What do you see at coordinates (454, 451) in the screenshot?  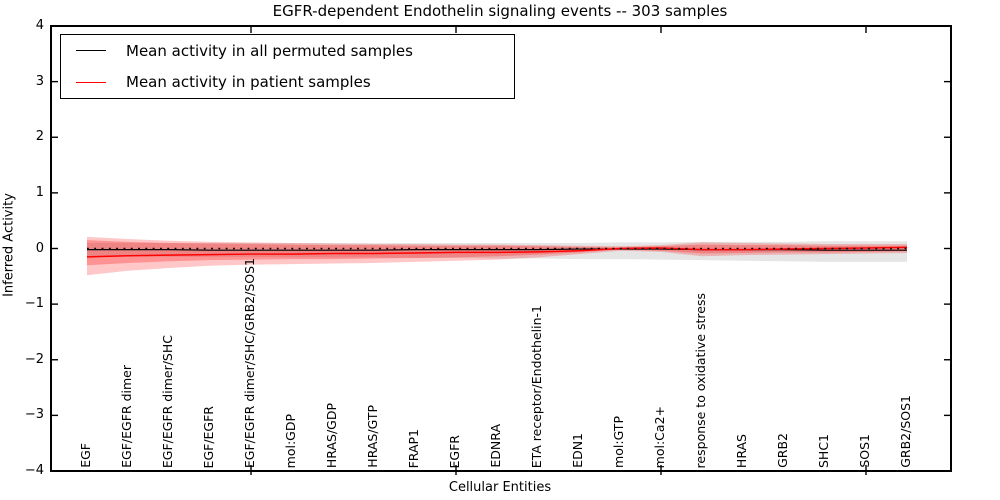 I see `x-category-label: EGFR` at bounding box center [454, 451].